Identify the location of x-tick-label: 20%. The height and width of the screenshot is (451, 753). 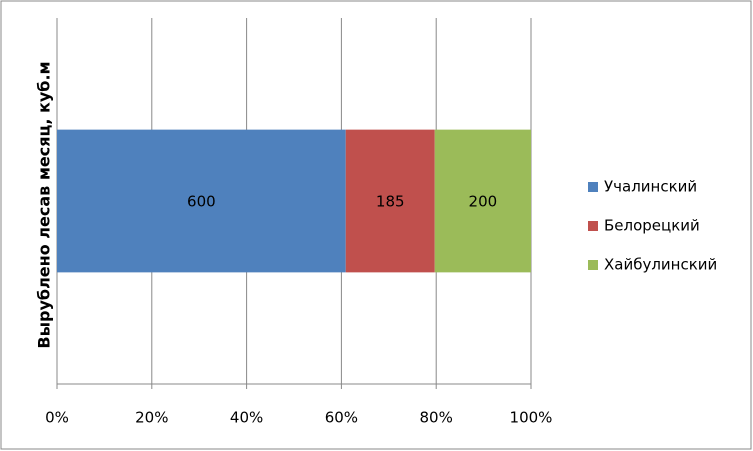
(151, 418).